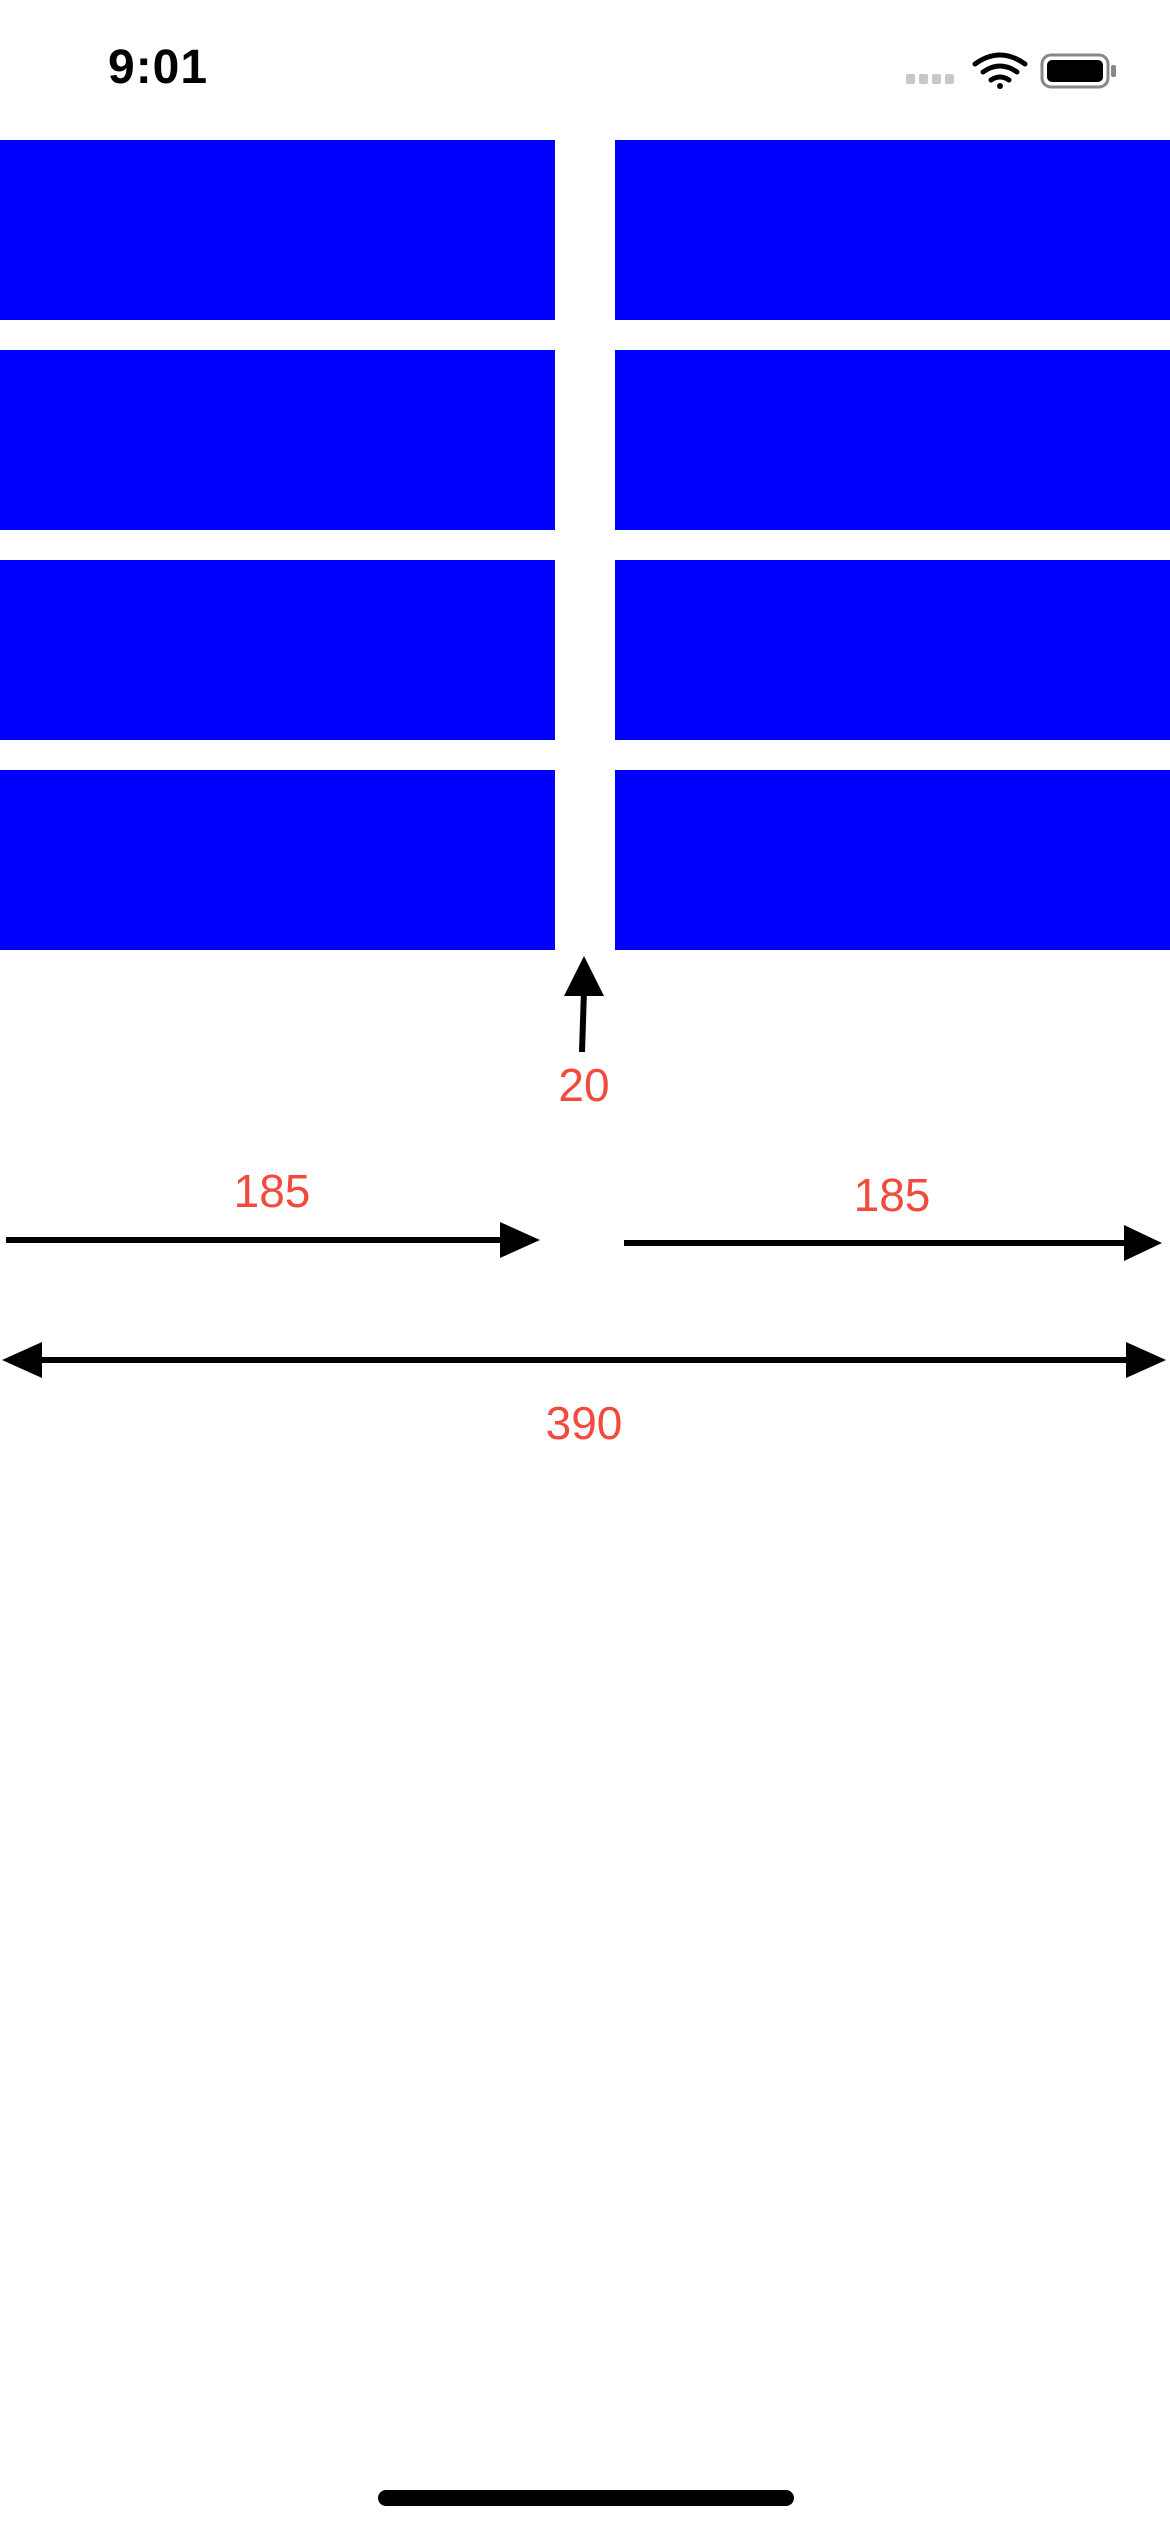 This screenshot has width=1170, height=2532. I want to click on home-indicator, so click(586, 2498).